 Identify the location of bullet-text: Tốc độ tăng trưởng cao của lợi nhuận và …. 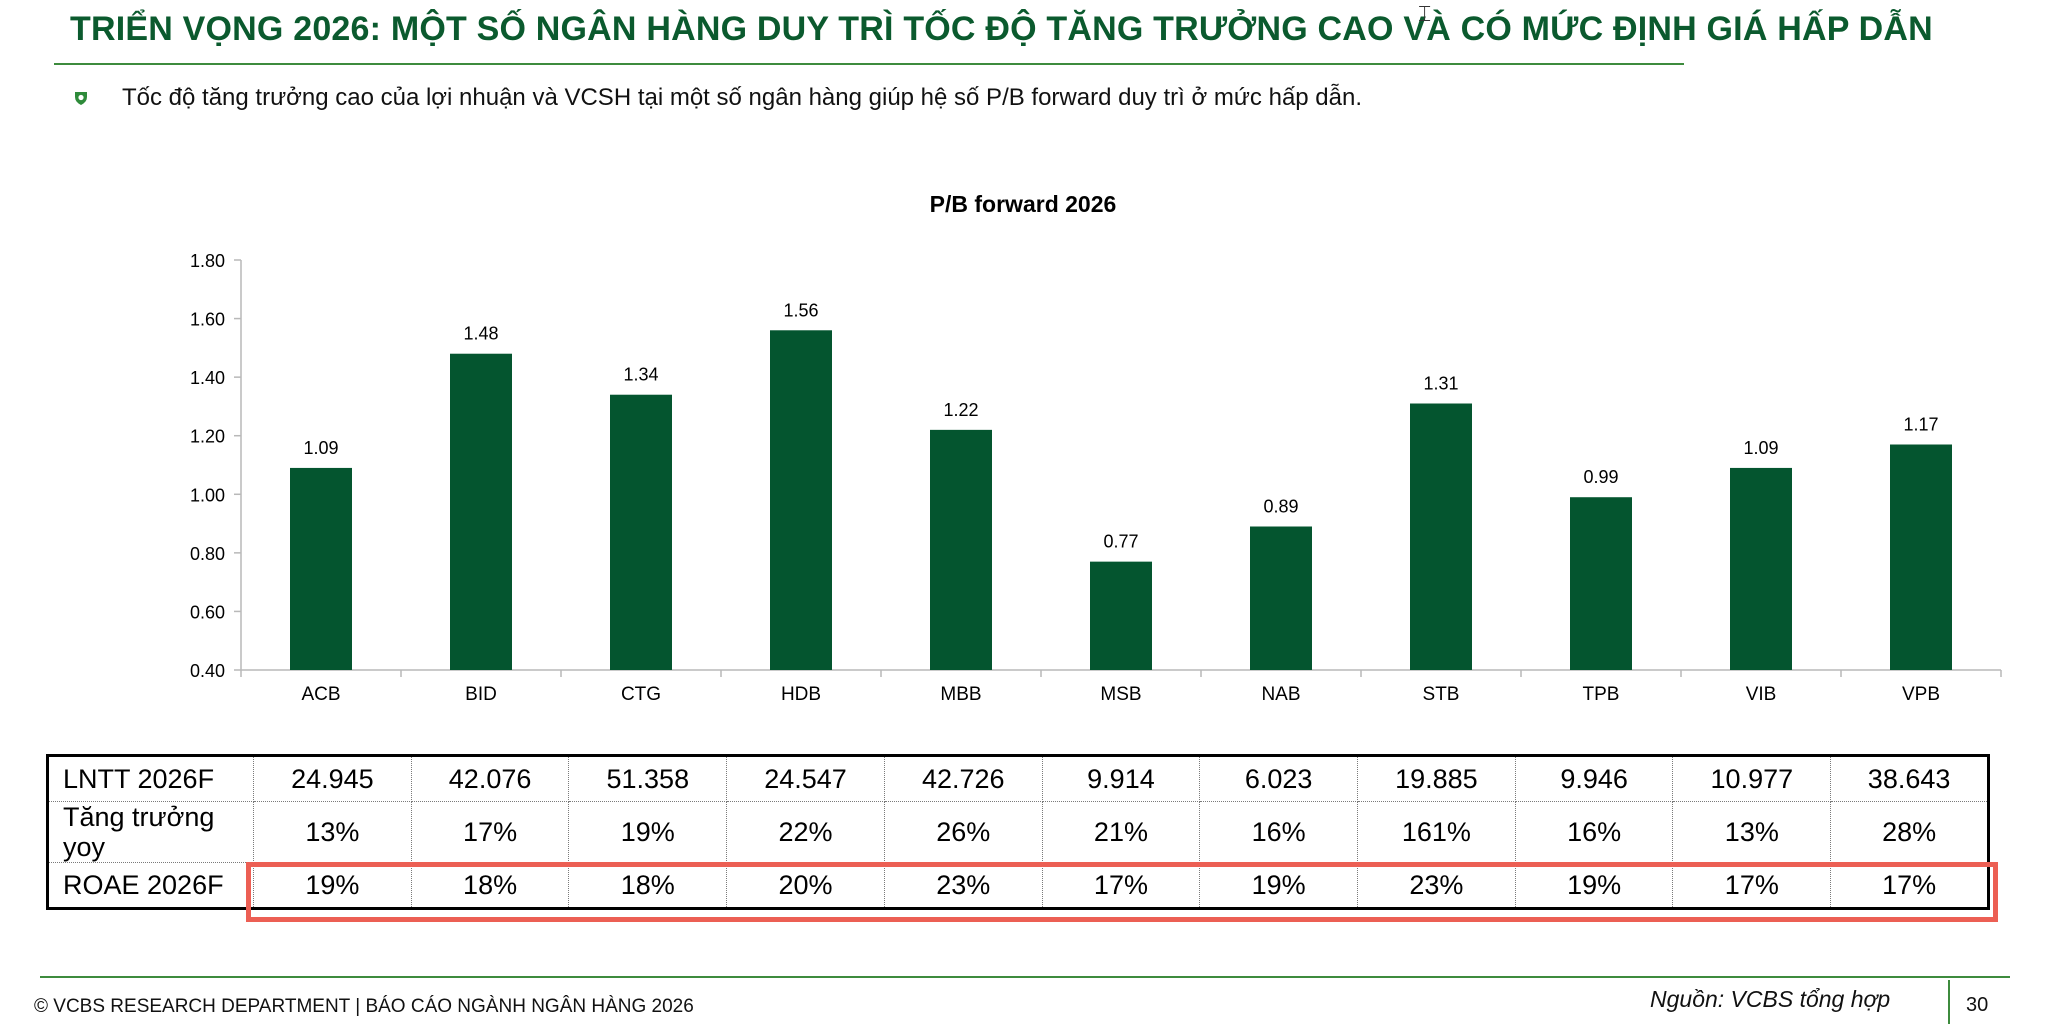
(742, 97).